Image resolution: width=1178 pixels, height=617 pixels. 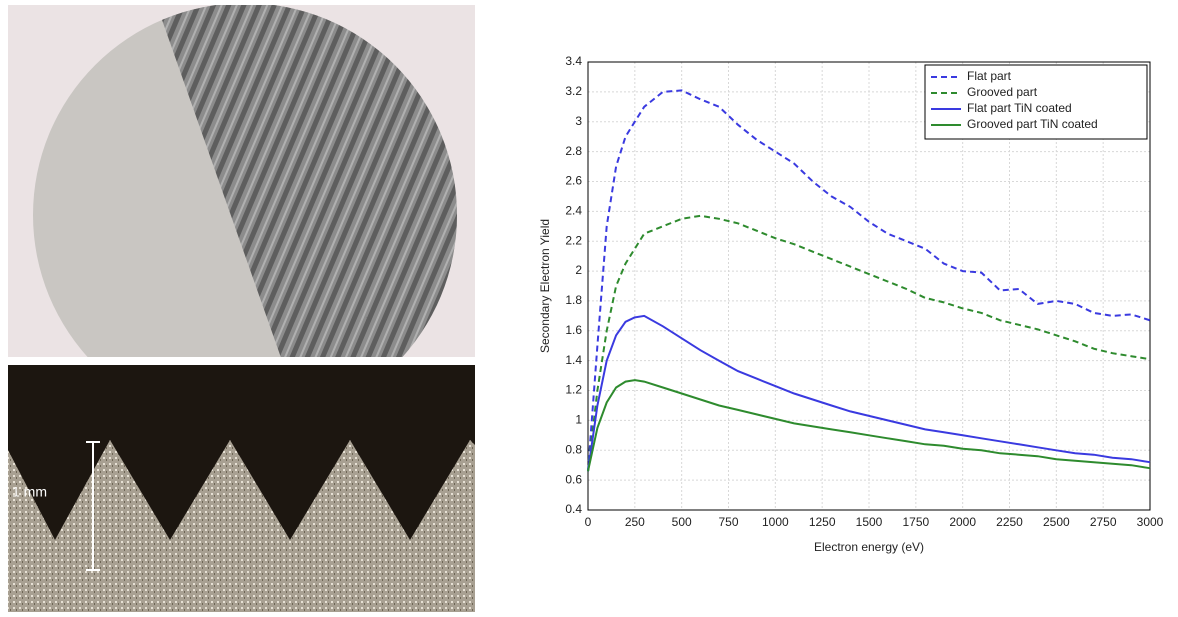 I want to click on legend-label: Flat part TiN coated, so click(x=1019, y=108).